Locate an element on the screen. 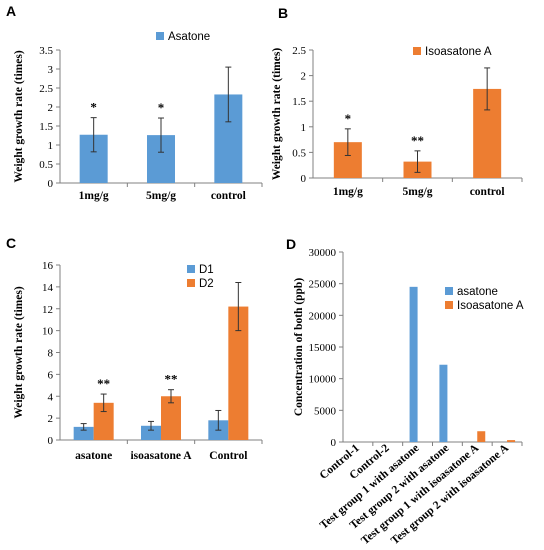 The width and height of the screenshot is (544, 550). panel-b-y-tick-label: 0 is located at coordinates (304, 179).